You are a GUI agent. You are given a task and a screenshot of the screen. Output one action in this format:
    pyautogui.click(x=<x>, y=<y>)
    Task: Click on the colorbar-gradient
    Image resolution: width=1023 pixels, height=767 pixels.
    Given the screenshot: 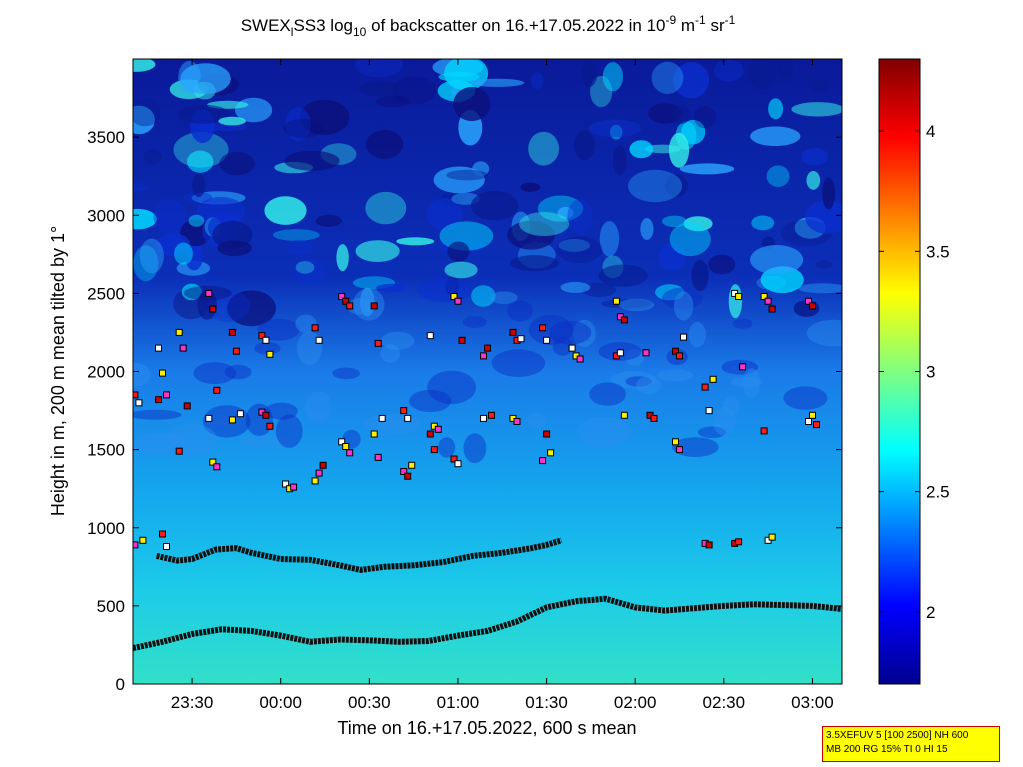 What is the action you would take?
    pyautogui.click(x=899, y=371)
    